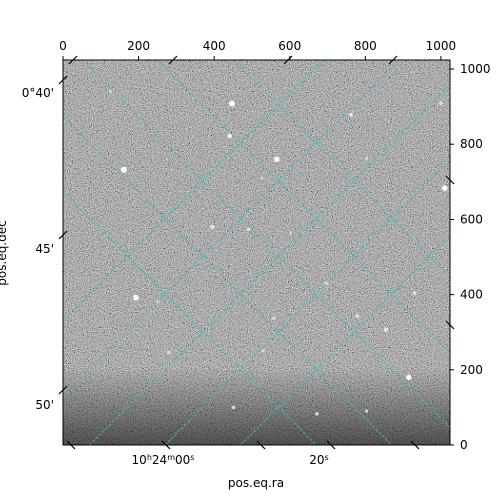  I want to click on top-tick-label-4: 800, so click(365, 46).